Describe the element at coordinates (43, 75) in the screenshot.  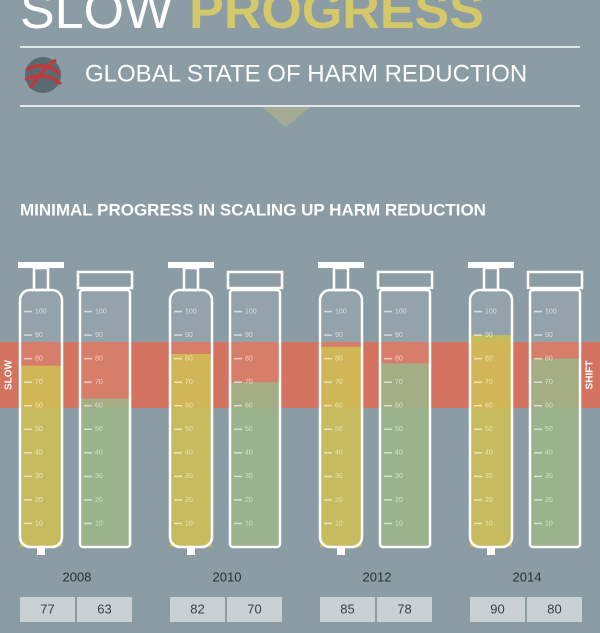
I see `globe-icon` at that location.